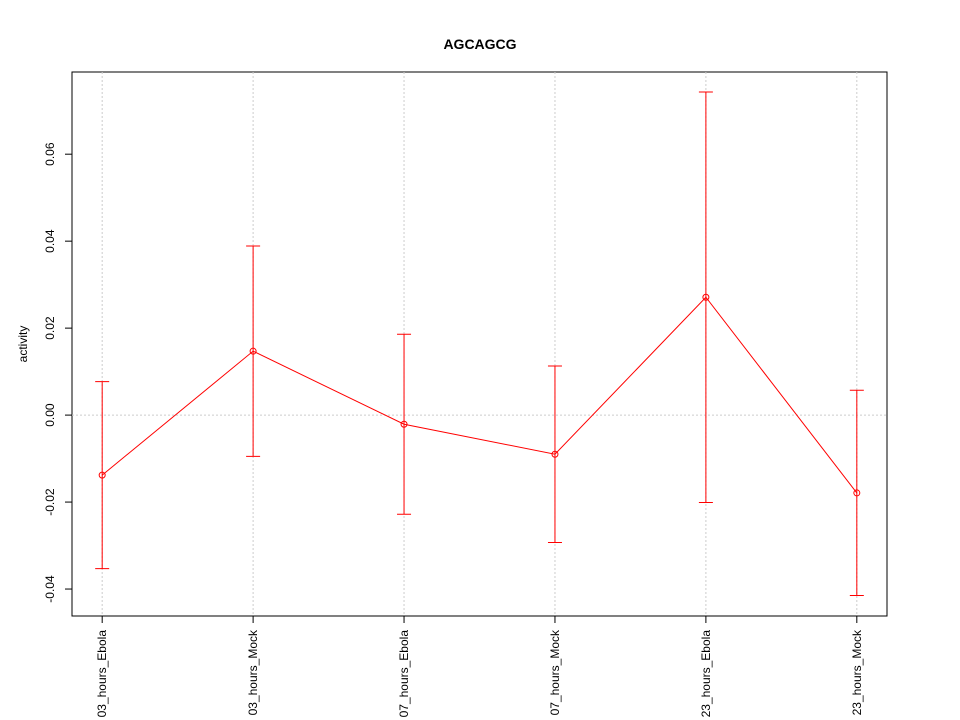  I want to click on y-tick-label: -0.04, so click(50, 589).